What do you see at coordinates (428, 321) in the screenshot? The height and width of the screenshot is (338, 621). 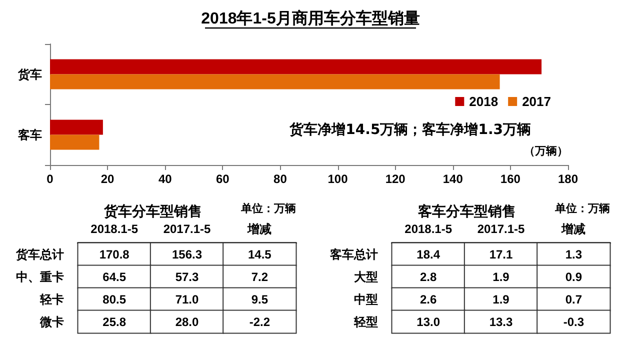 I see `data-label: 13.0` at bounding box center [428, 321].